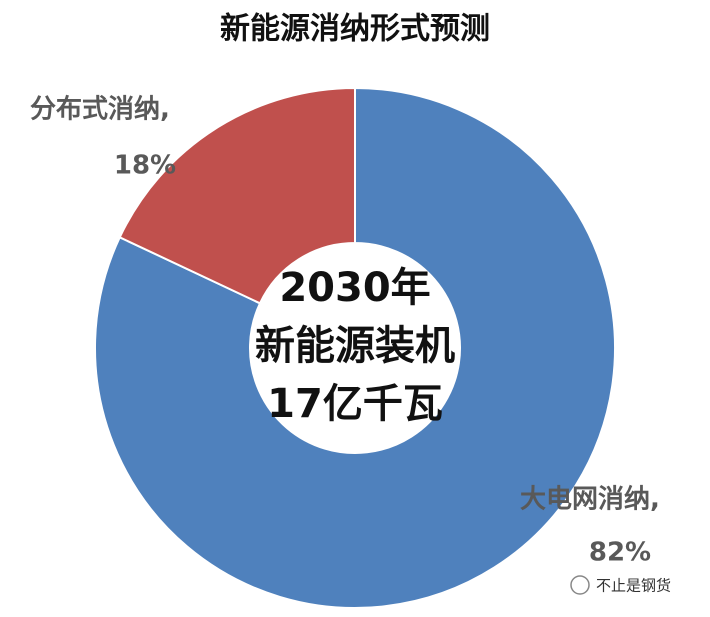  What do you see at coordinates (354, 288) in the screenshot?
I see `center-text: 2030年` at bounding box center [354, 288].